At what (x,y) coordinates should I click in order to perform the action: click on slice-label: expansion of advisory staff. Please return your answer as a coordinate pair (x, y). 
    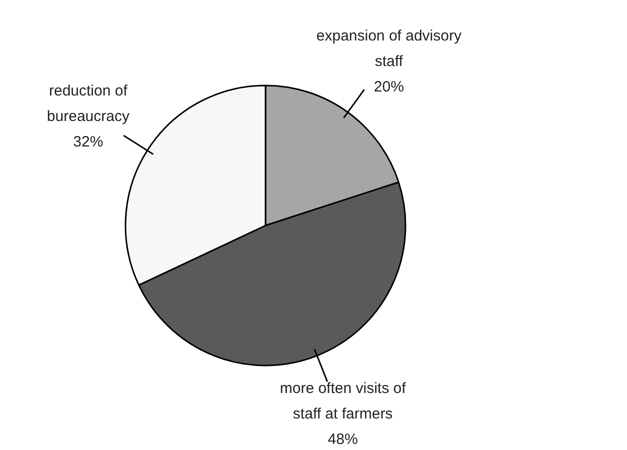
    Looking at the image, I should click on (389, 48).